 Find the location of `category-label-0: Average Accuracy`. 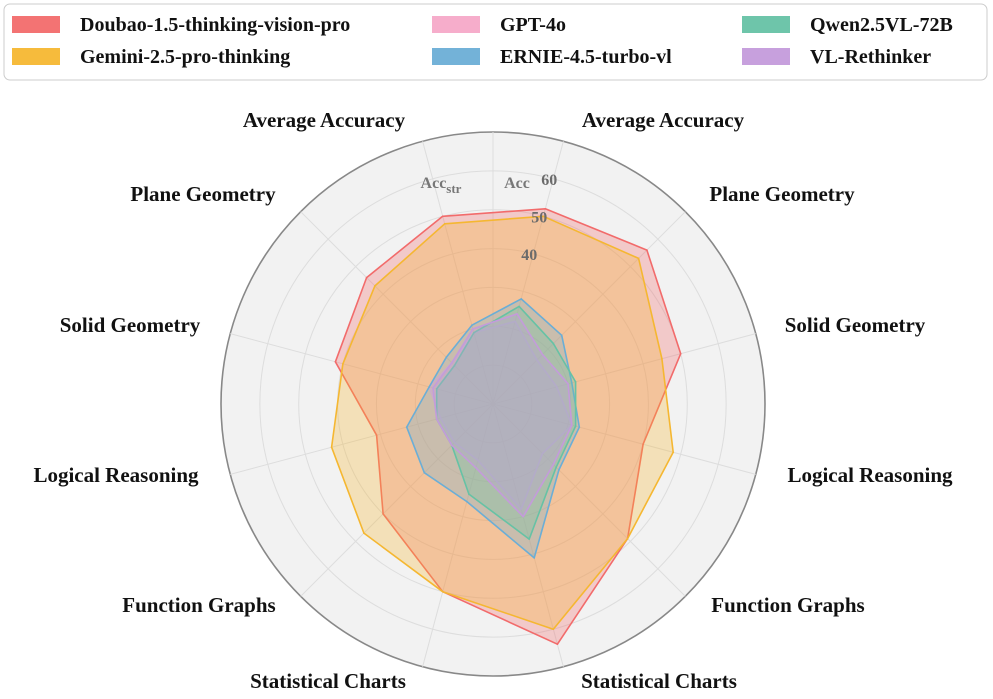

category-label-0: Average Accuracy is located at coordinates (663, 120).